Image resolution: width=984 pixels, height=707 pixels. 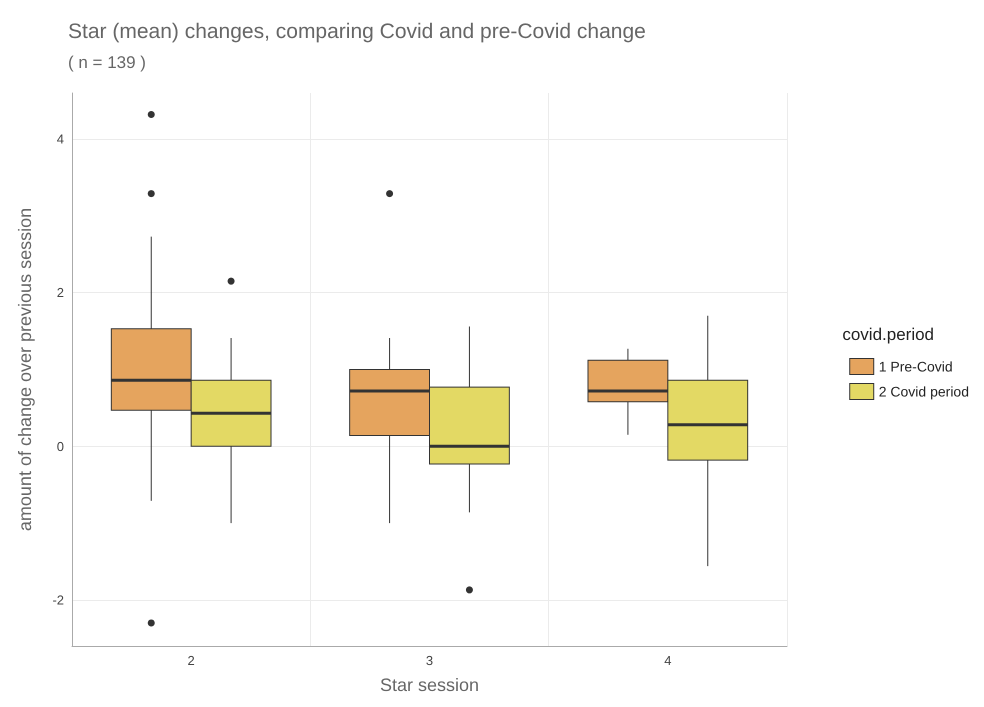 What do you see at coordinates (888, 334) in the screenshot?
I see `legend-title: covid.period` at bounding box center [888, 334].